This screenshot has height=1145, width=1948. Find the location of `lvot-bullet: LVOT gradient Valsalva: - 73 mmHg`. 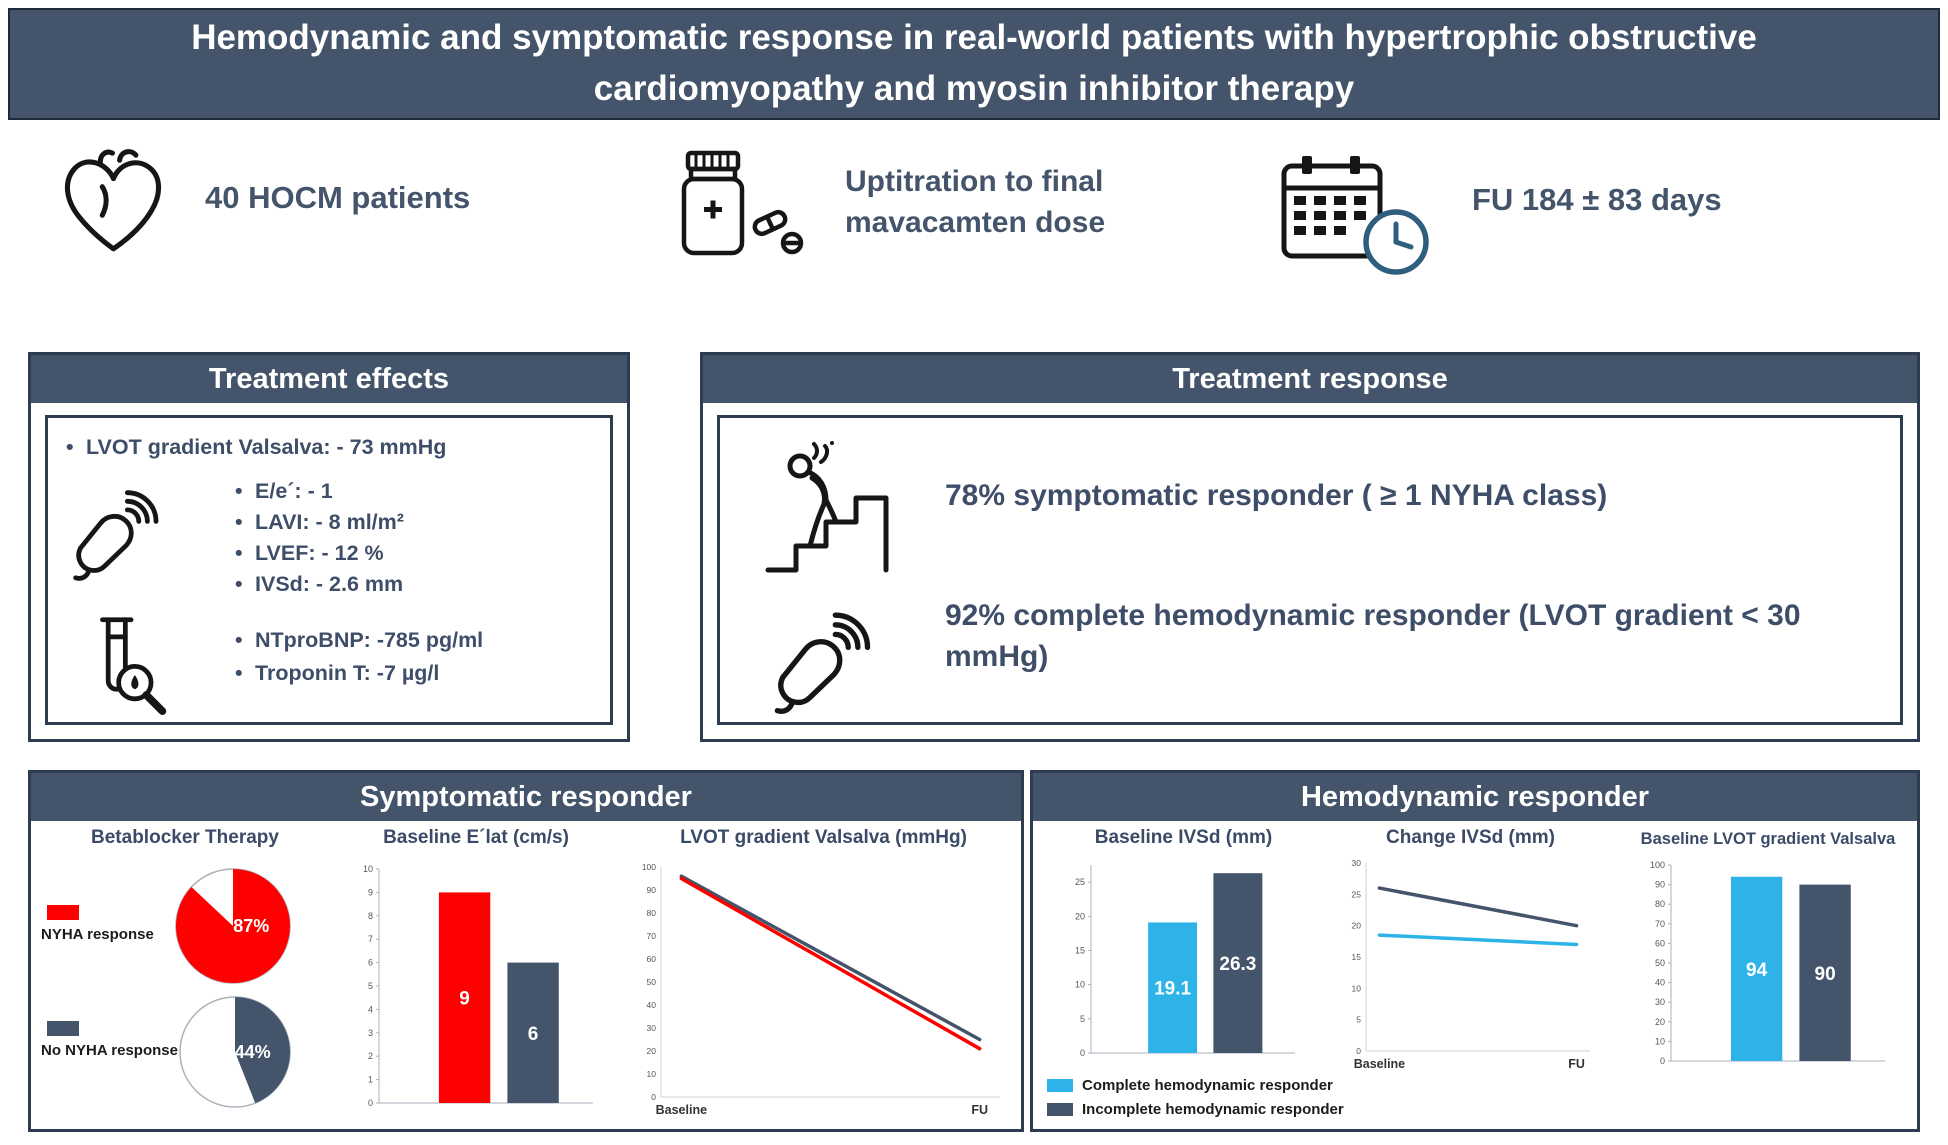

lvot-bullet: LVOT gradient Valsalva: - 73 mmHg is located at coordinates (255, 447).